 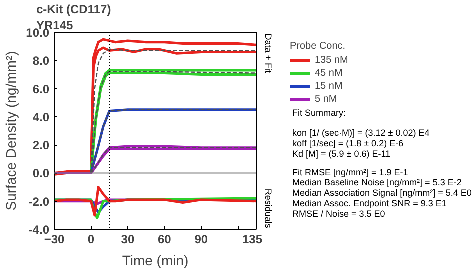 I want to click on x-tick-label: 135, so click(x=252, y=239).